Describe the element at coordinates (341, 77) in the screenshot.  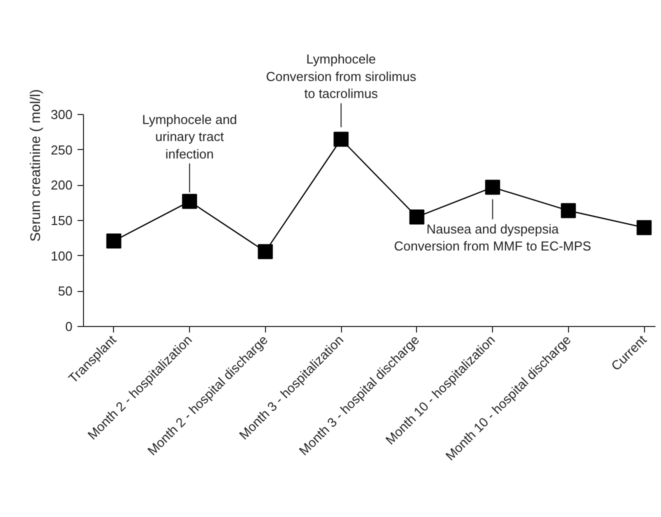
I see `annotation: Lymphocele Conversion from sirolimus to tacrolimus` at that location.